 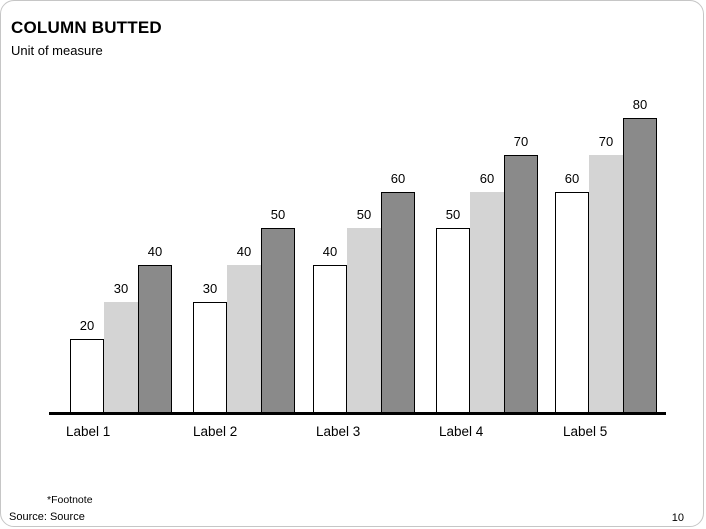 What do you see at coordinates (121, 288) in the screenshot?
I see `value-label-light-gray-group-1: 30` at bounding box center [121, 288].